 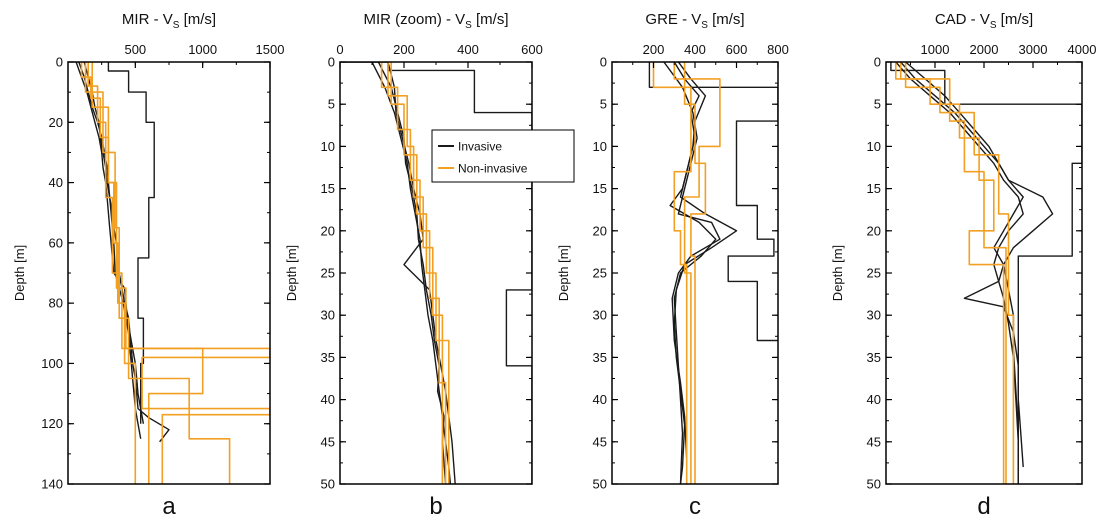 I want to click on y-tick-label: 120, so click(x=52, y=423).